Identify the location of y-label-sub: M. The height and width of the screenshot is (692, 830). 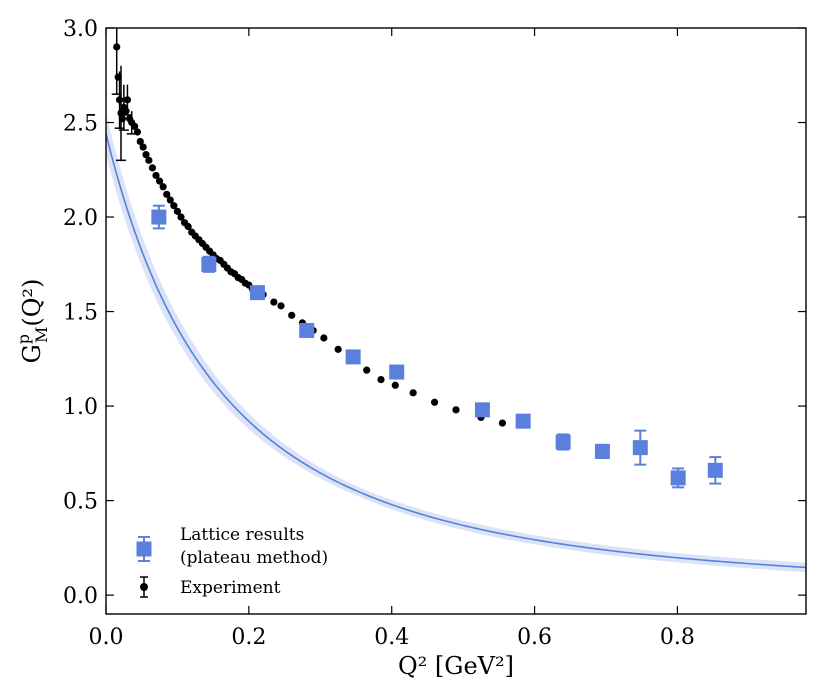
(41, 335).